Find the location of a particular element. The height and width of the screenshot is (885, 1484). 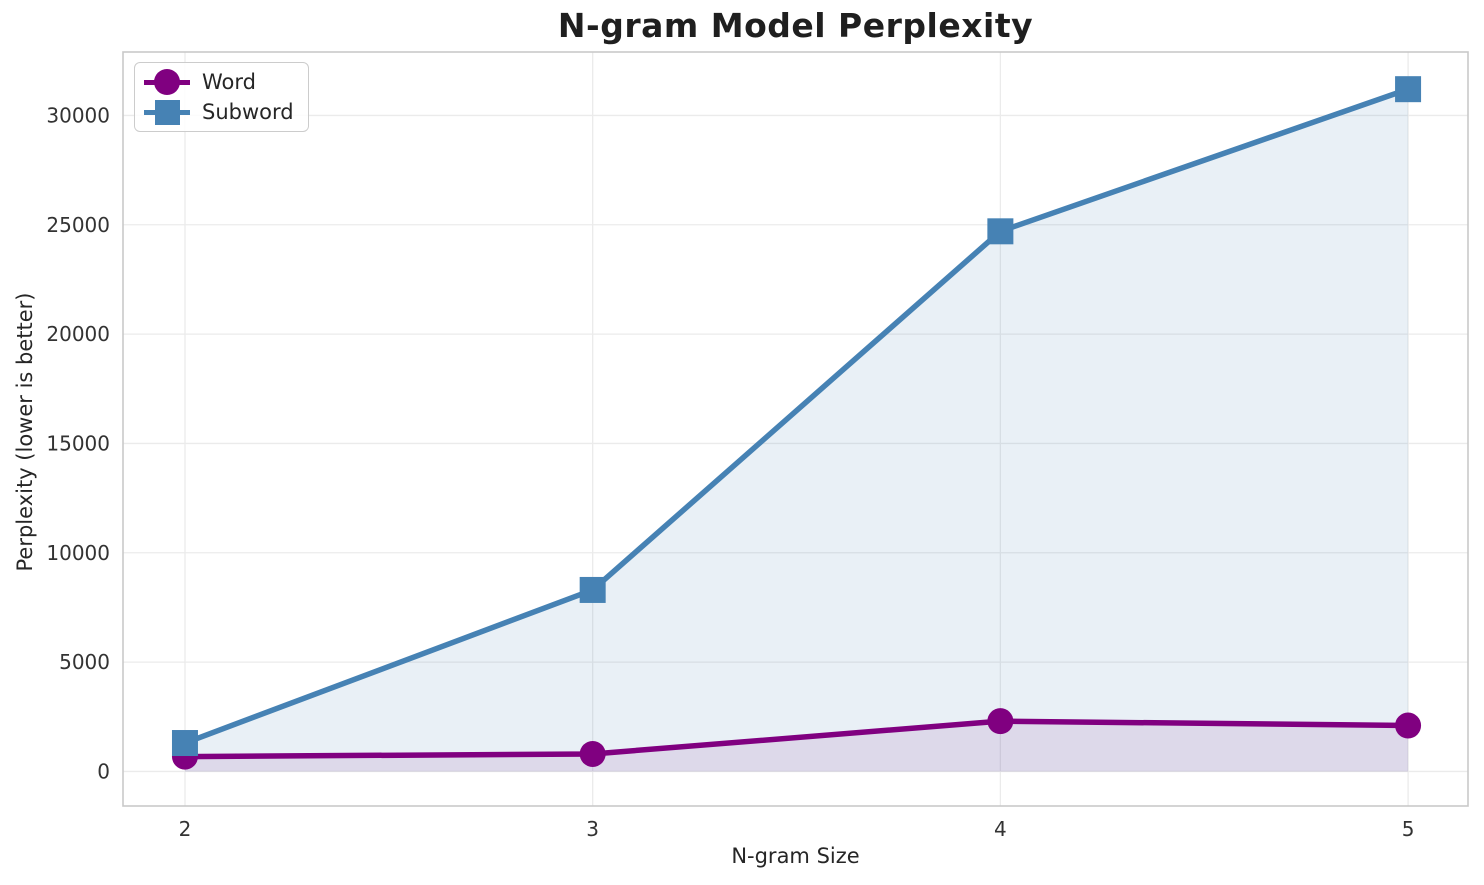

y-tick-label: 20000 is located at coordinates (78, 334).